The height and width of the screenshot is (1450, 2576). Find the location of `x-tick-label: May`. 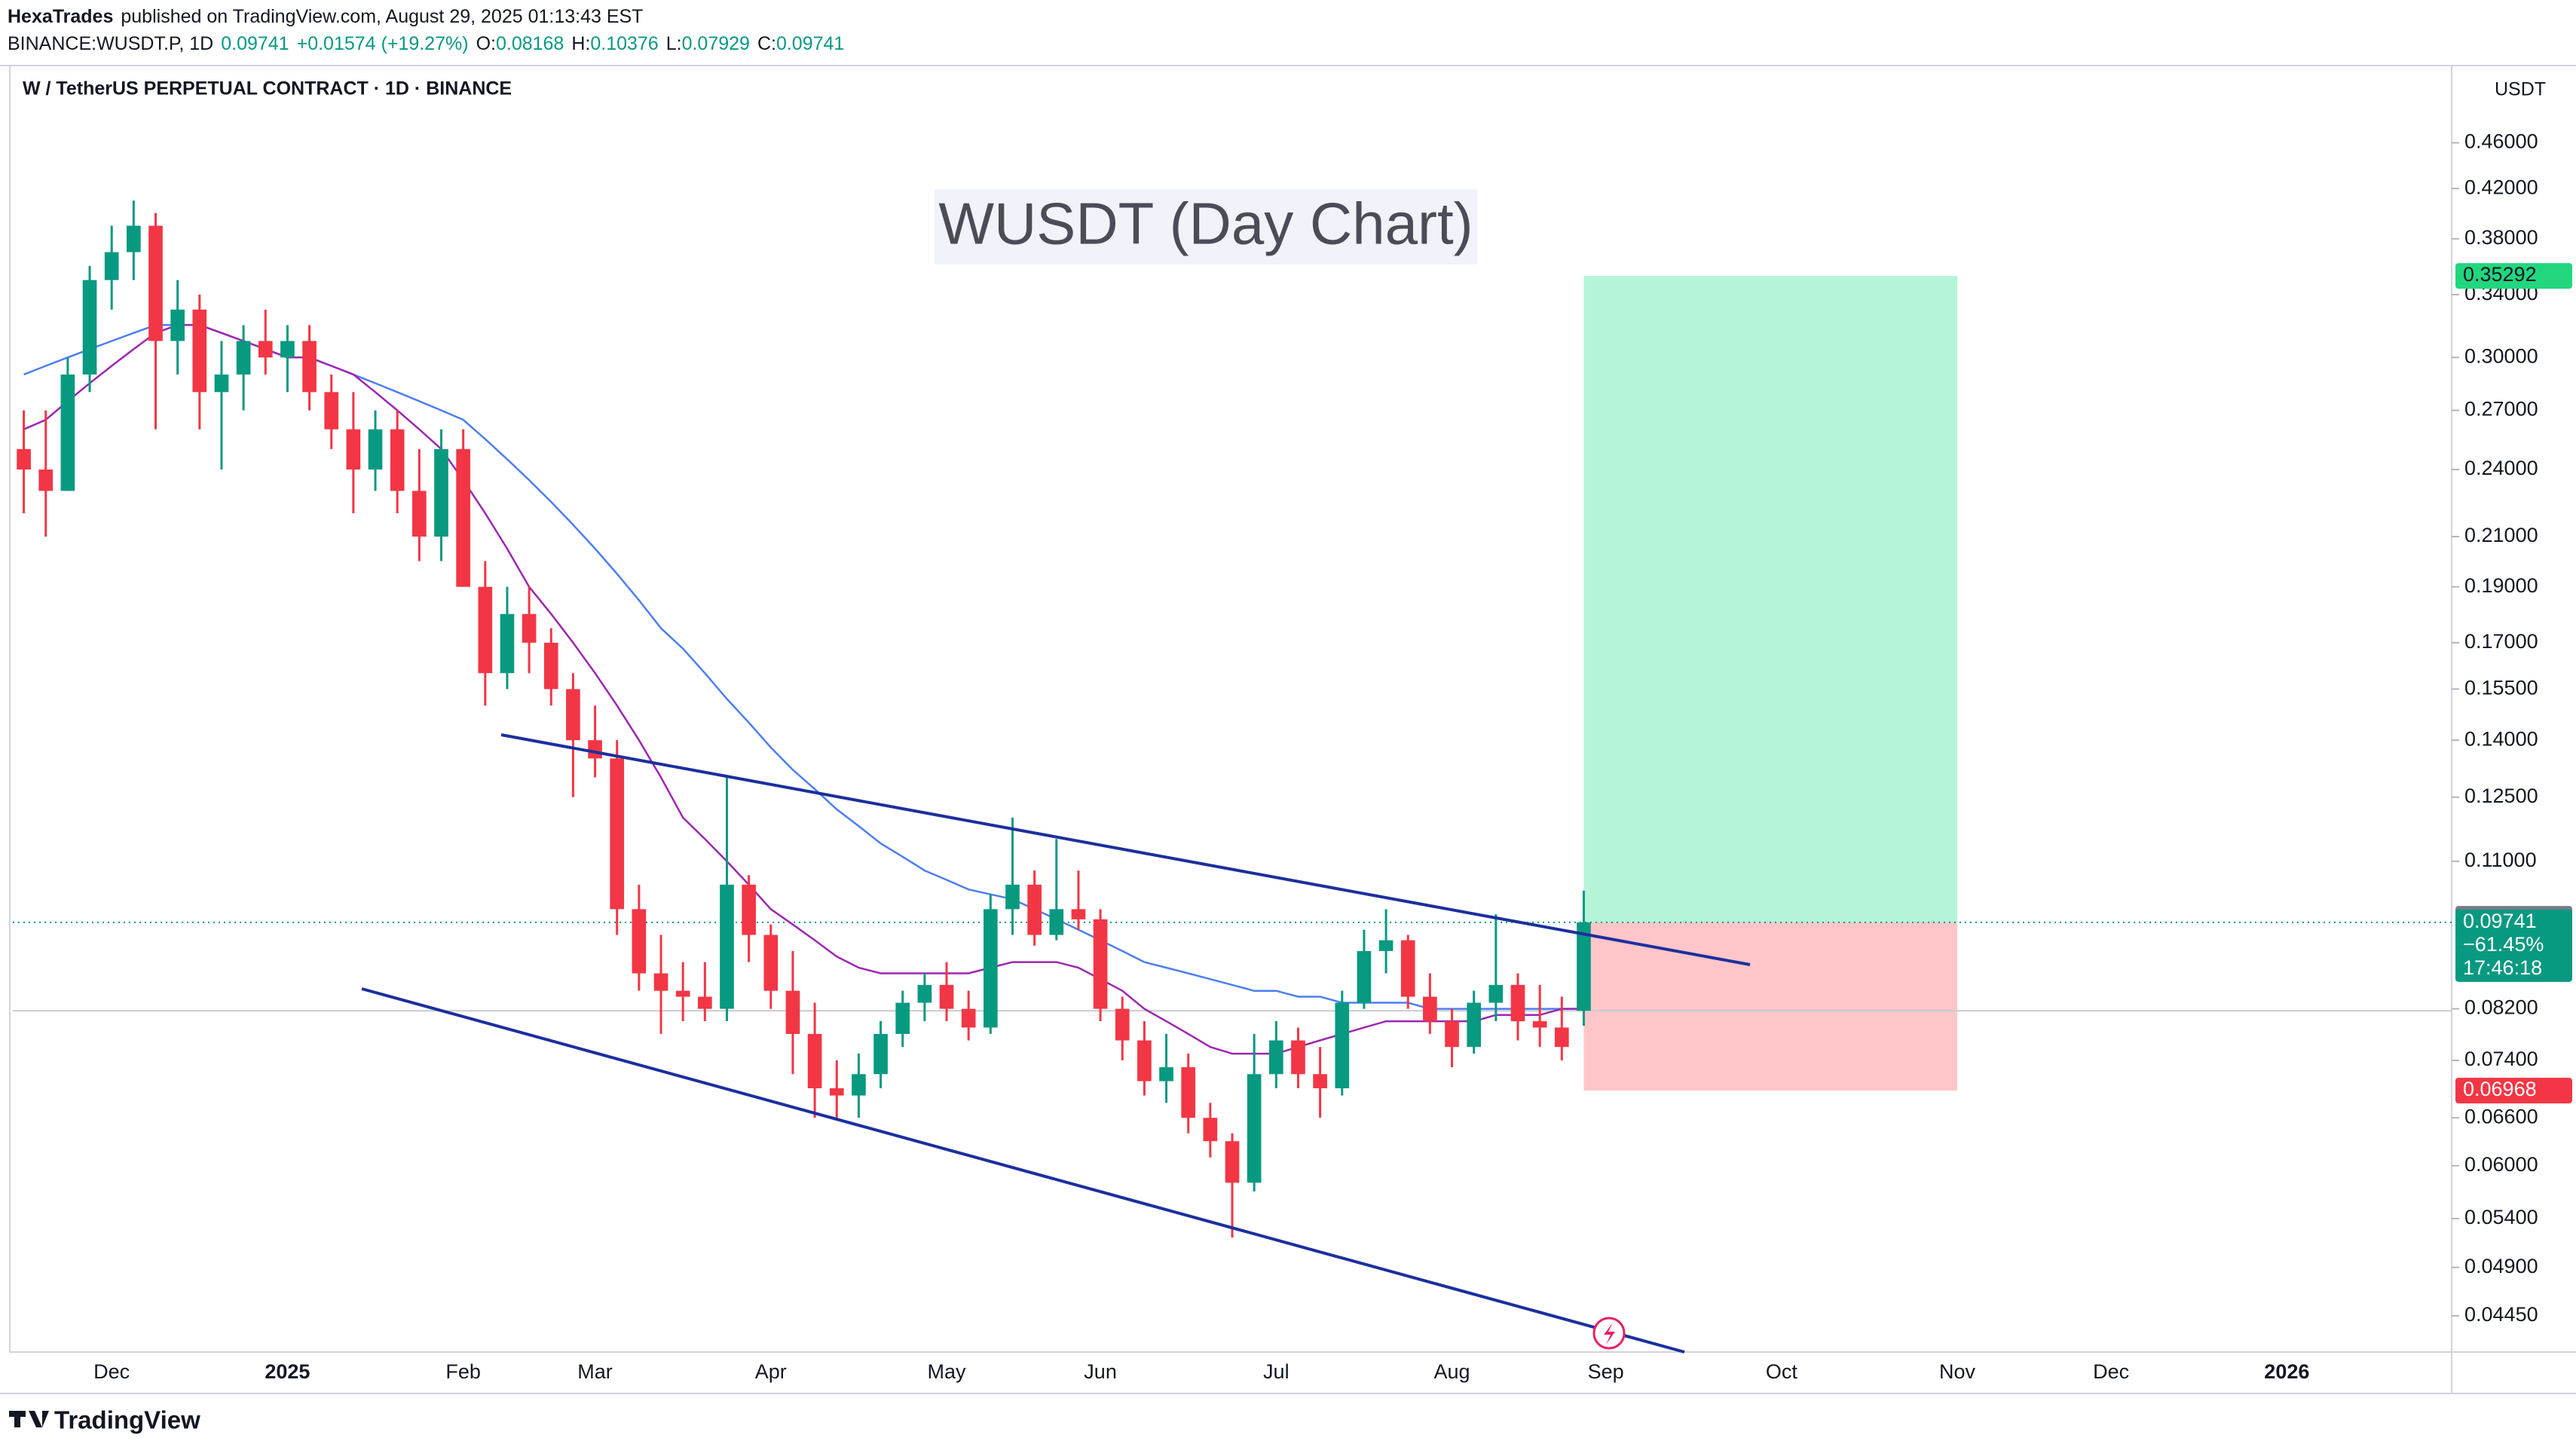

x-tick-label: May is located at coordinates (947, 1371).